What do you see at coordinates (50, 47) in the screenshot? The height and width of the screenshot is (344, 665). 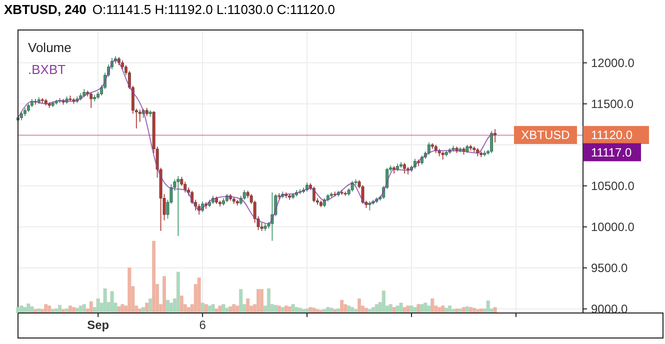 I see `chart-title: Volume` at bounding box center [50, 47].